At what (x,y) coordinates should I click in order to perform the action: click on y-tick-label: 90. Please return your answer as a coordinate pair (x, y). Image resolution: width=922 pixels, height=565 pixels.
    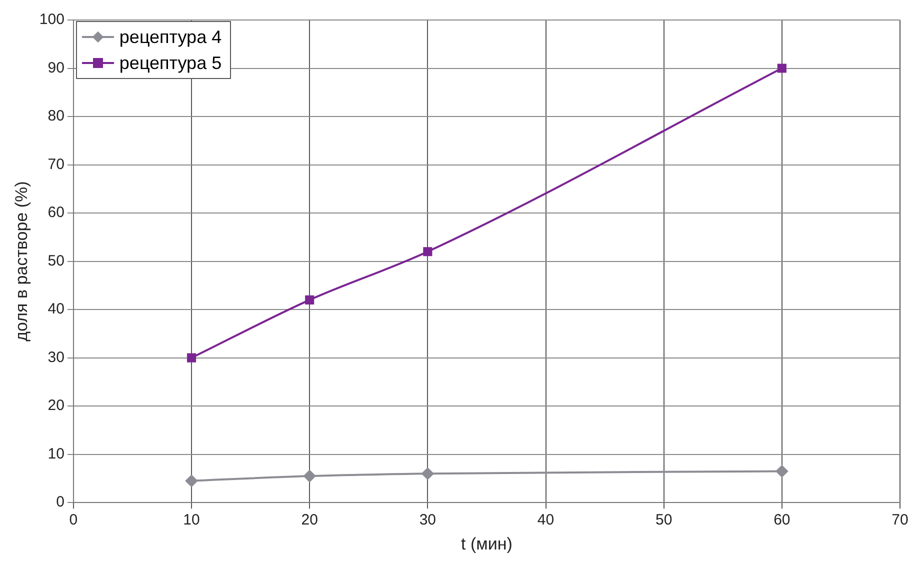
    Looking at the image, I should click on (56, 67).